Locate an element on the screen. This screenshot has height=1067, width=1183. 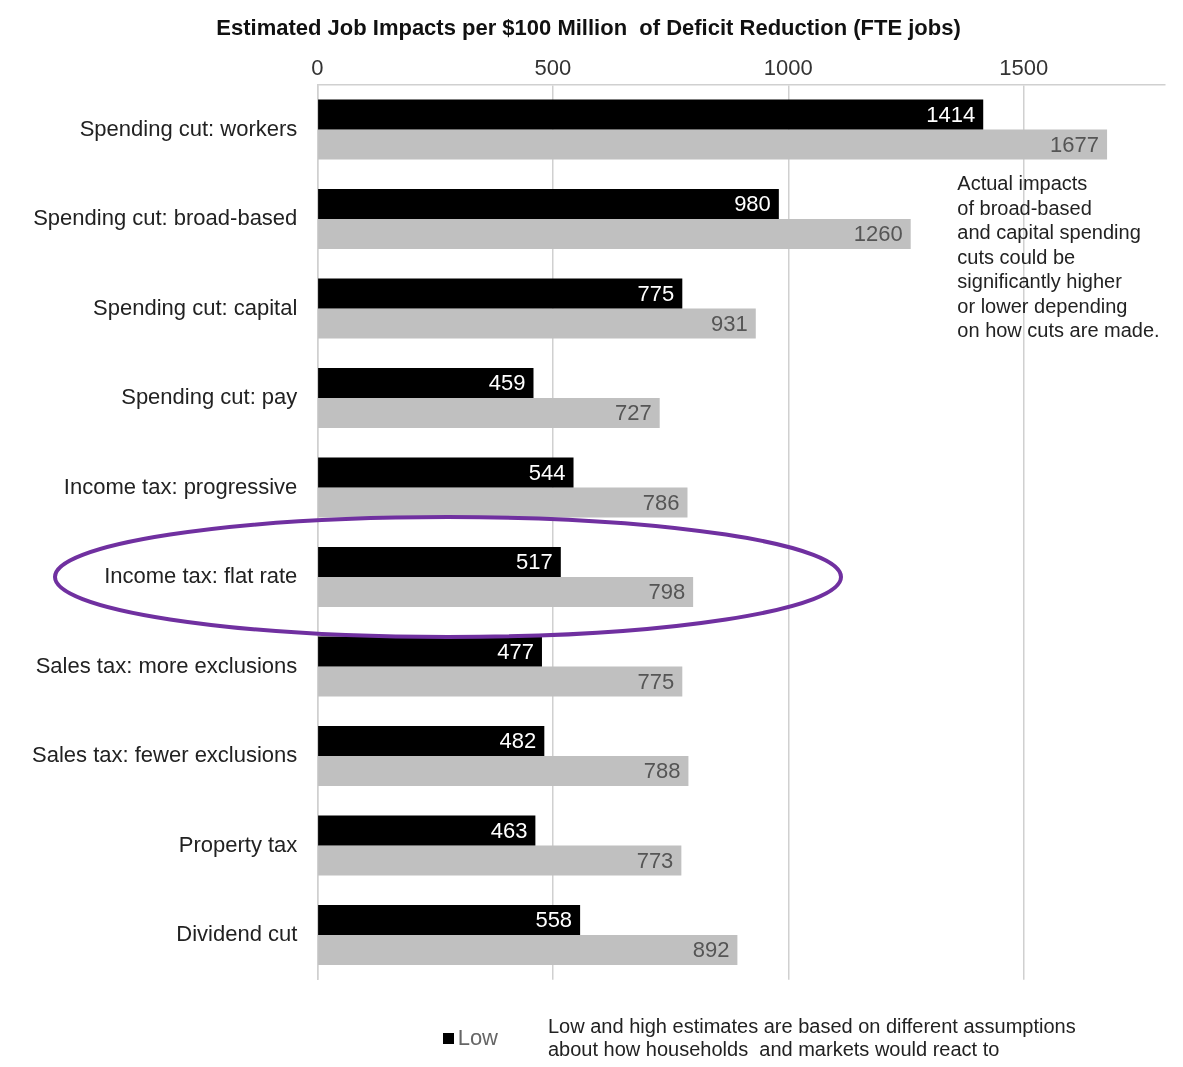
y-tick-label: Income tax: progressive is located at coordinates (180, 486).